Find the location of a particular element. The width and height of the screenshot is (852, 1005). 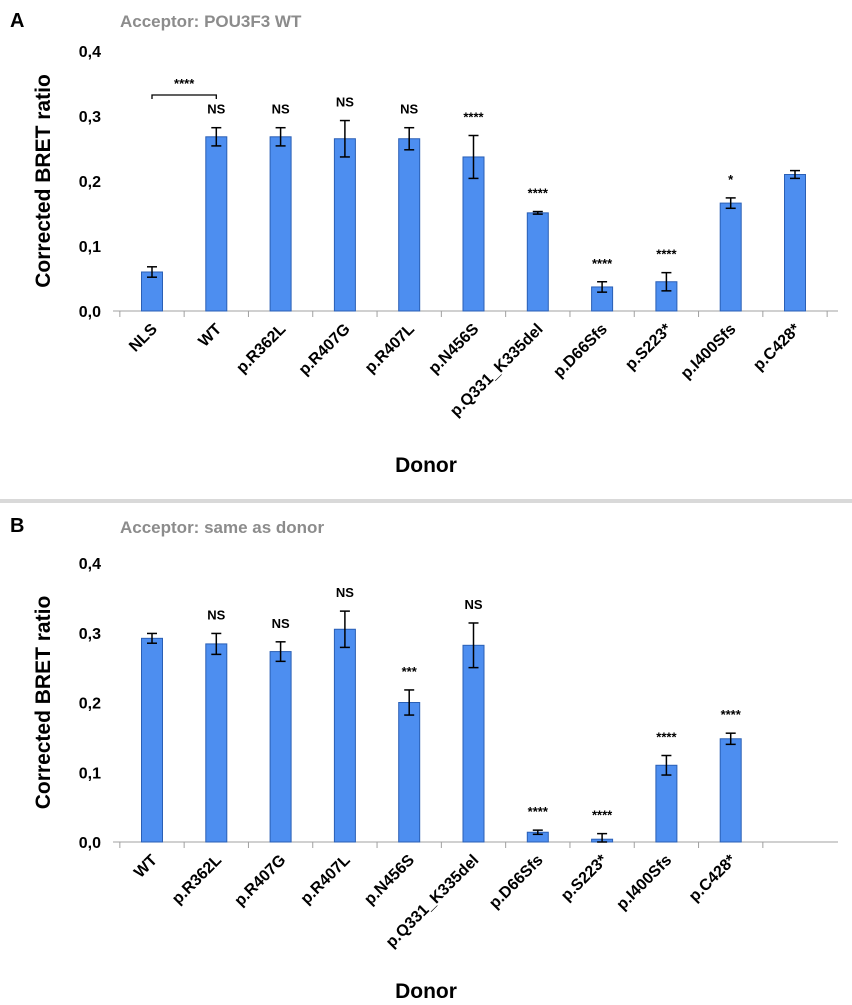

significance-label: *** is located at coordinates (410, 671).